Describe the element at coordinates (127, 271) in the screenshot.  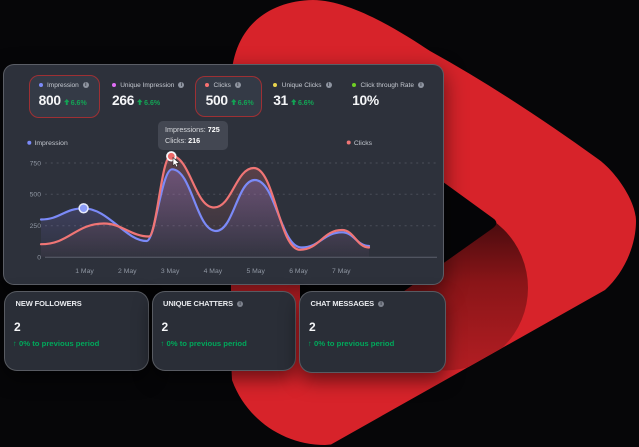
I see `svg-text: 2 May` at that location.